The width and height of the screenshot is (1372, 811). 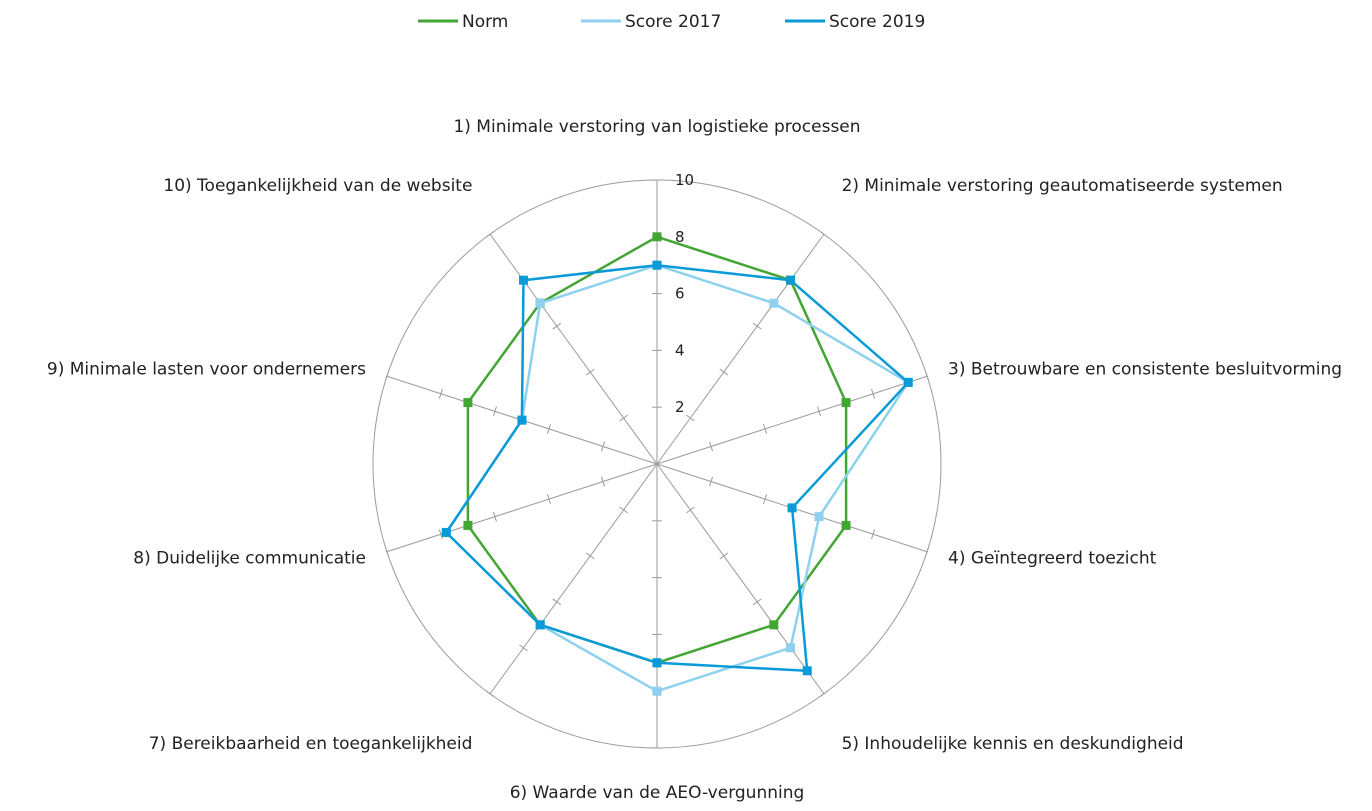 What do you see at coordinates (680, 350) in the screenshot?
I see `tick-label: 4` at bounding box center [680, 350].